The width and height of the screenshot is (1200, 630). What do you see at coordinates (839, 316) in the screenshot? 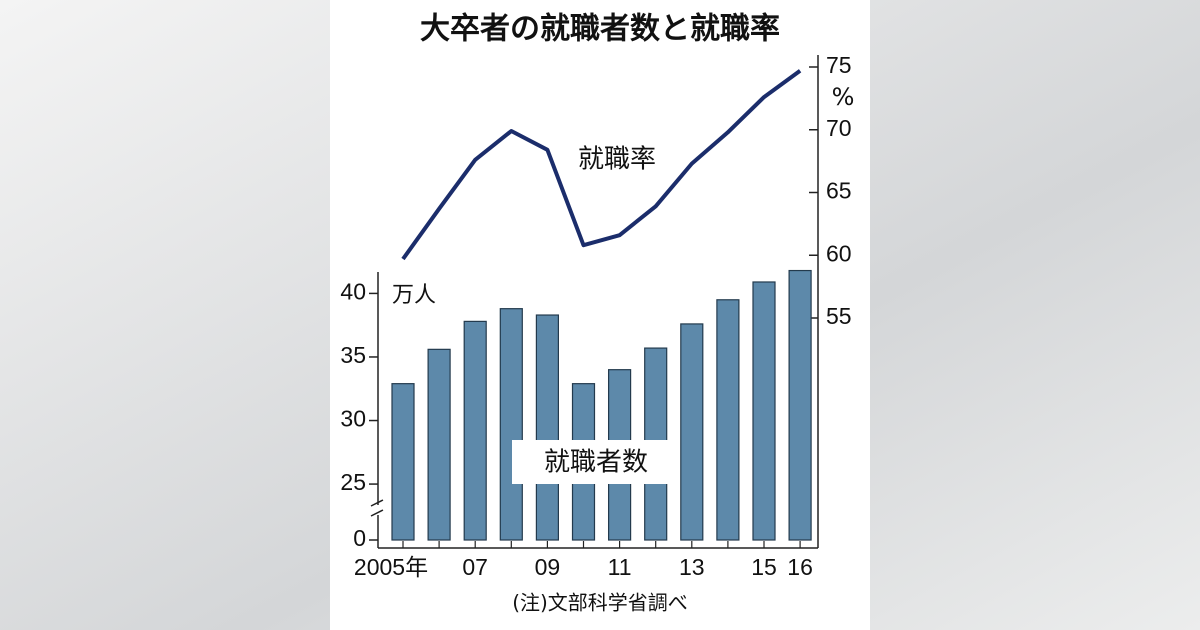
I see `y2-tick-label: 55` at bounding box center [839, 316].